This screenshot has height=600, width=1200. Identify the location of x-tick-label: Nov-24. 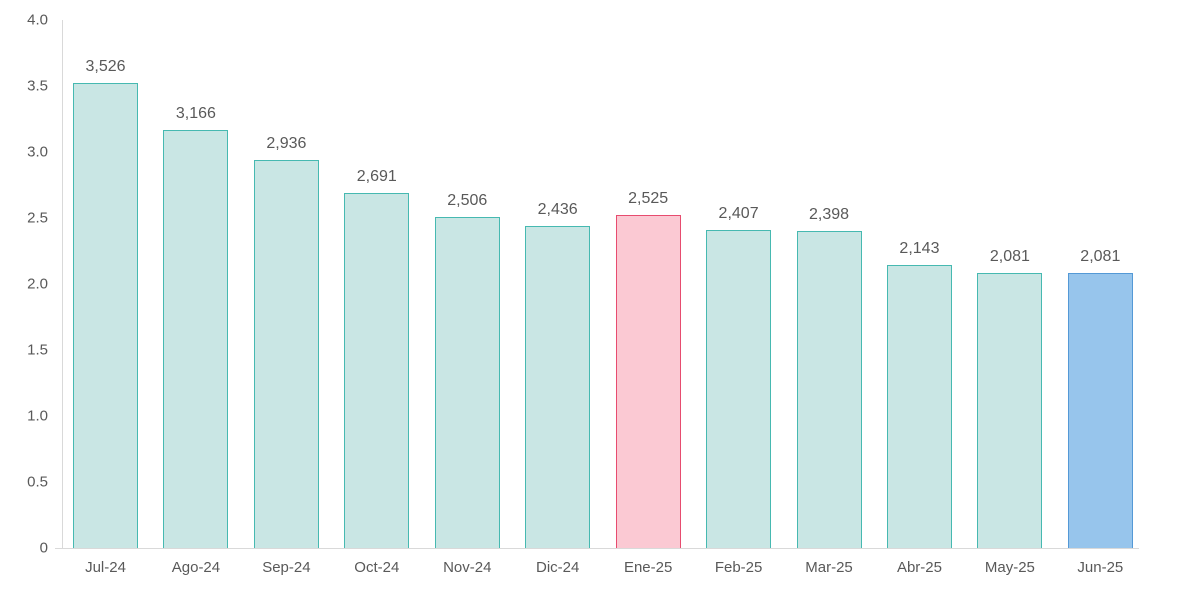
(467, 567).